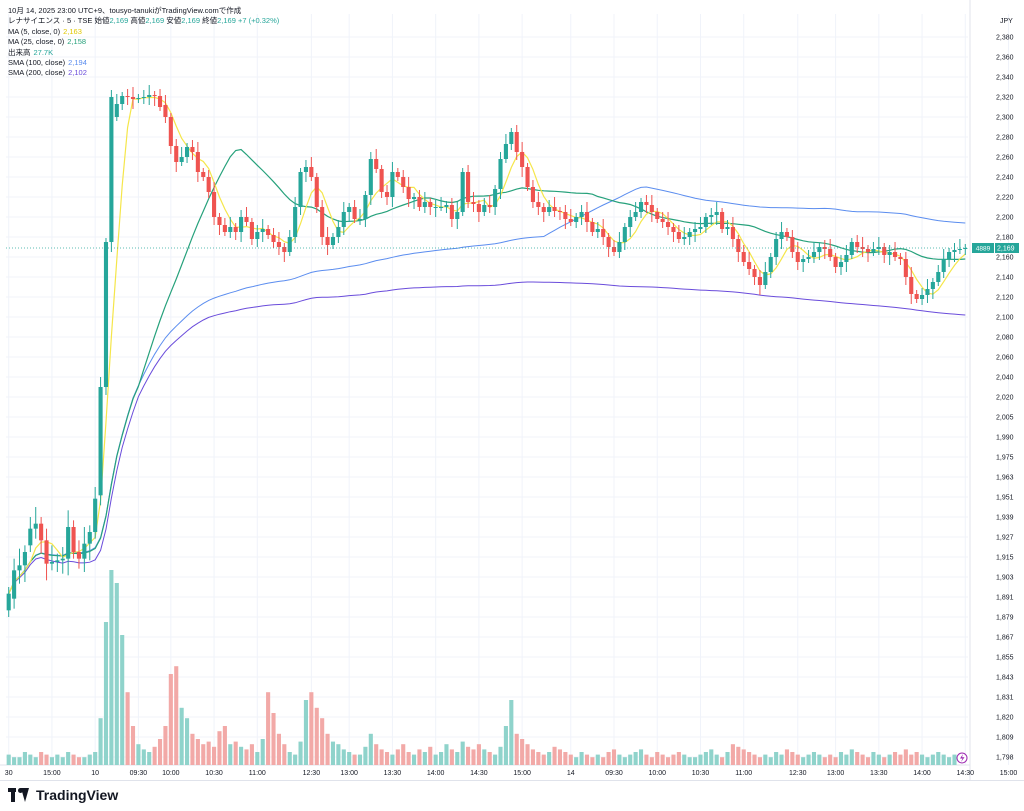 The width and height of the screenshot is (1024, 811). I want to click on price-tick-label: 1,951, so click(1005, 498).